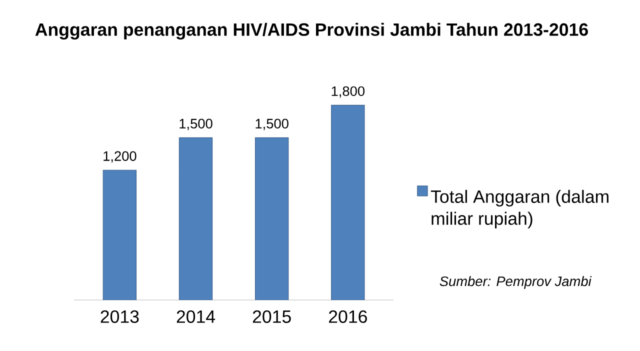 This screenshot has width=640, height=351. I want to click on x-tick-label: 2014, so click(196, 317).